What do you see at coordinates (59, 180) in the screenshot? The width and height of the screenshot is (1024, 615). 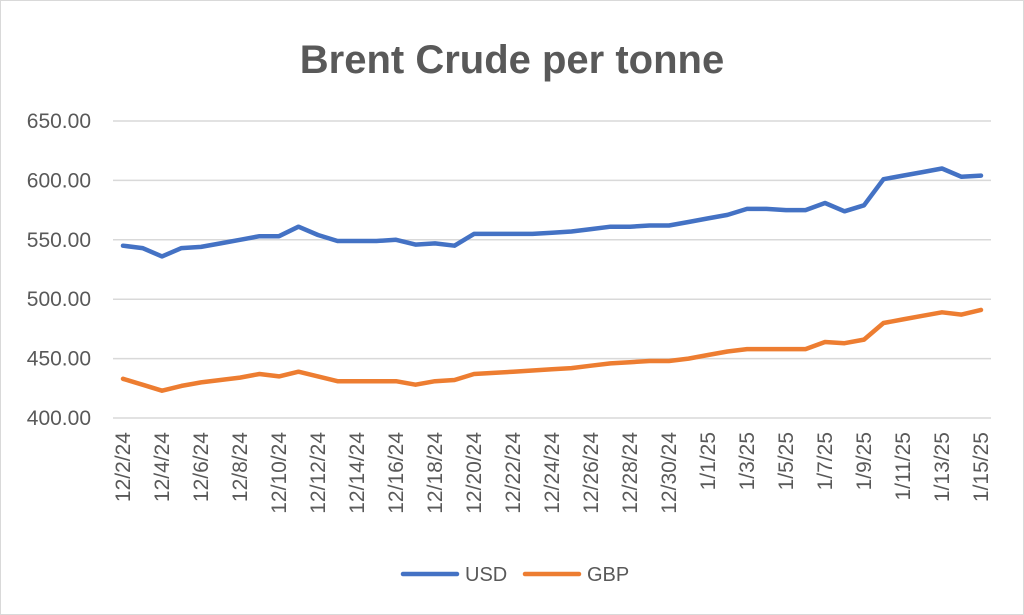 I see `y-tick-label: 600.00` at bounding box center [59, 180].